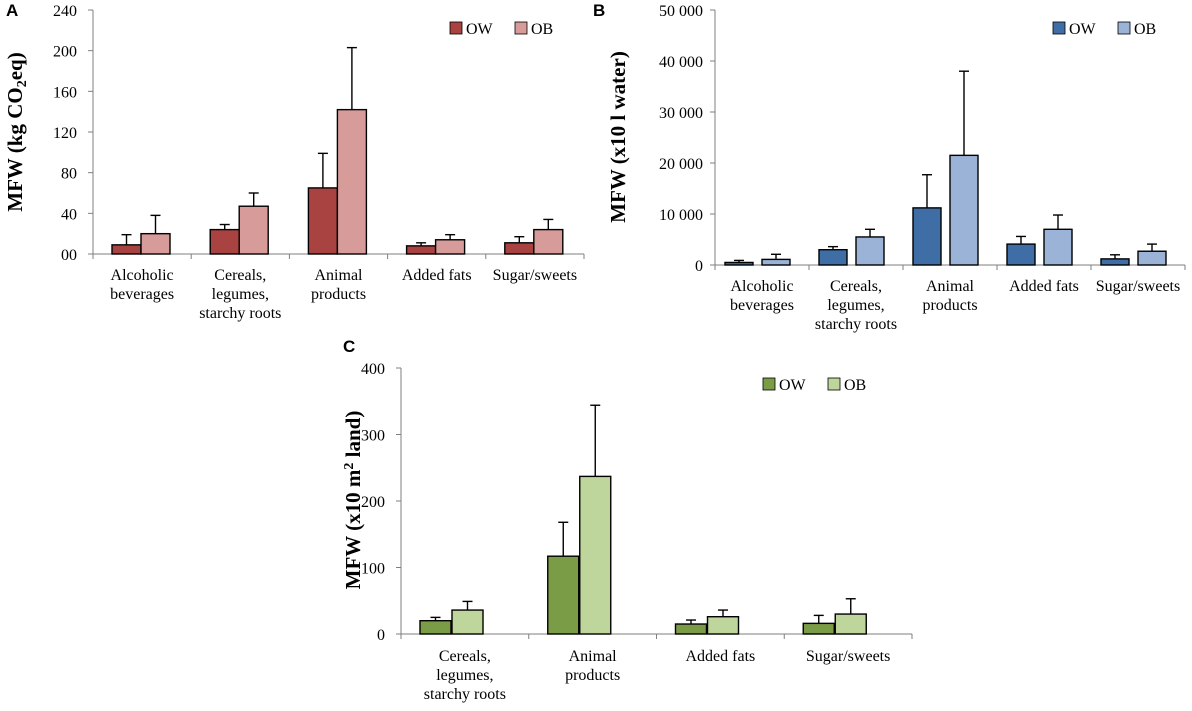 This screenshot has width=1192, height=711. I want to click on y-tick-label: 00, so click(69, 255).